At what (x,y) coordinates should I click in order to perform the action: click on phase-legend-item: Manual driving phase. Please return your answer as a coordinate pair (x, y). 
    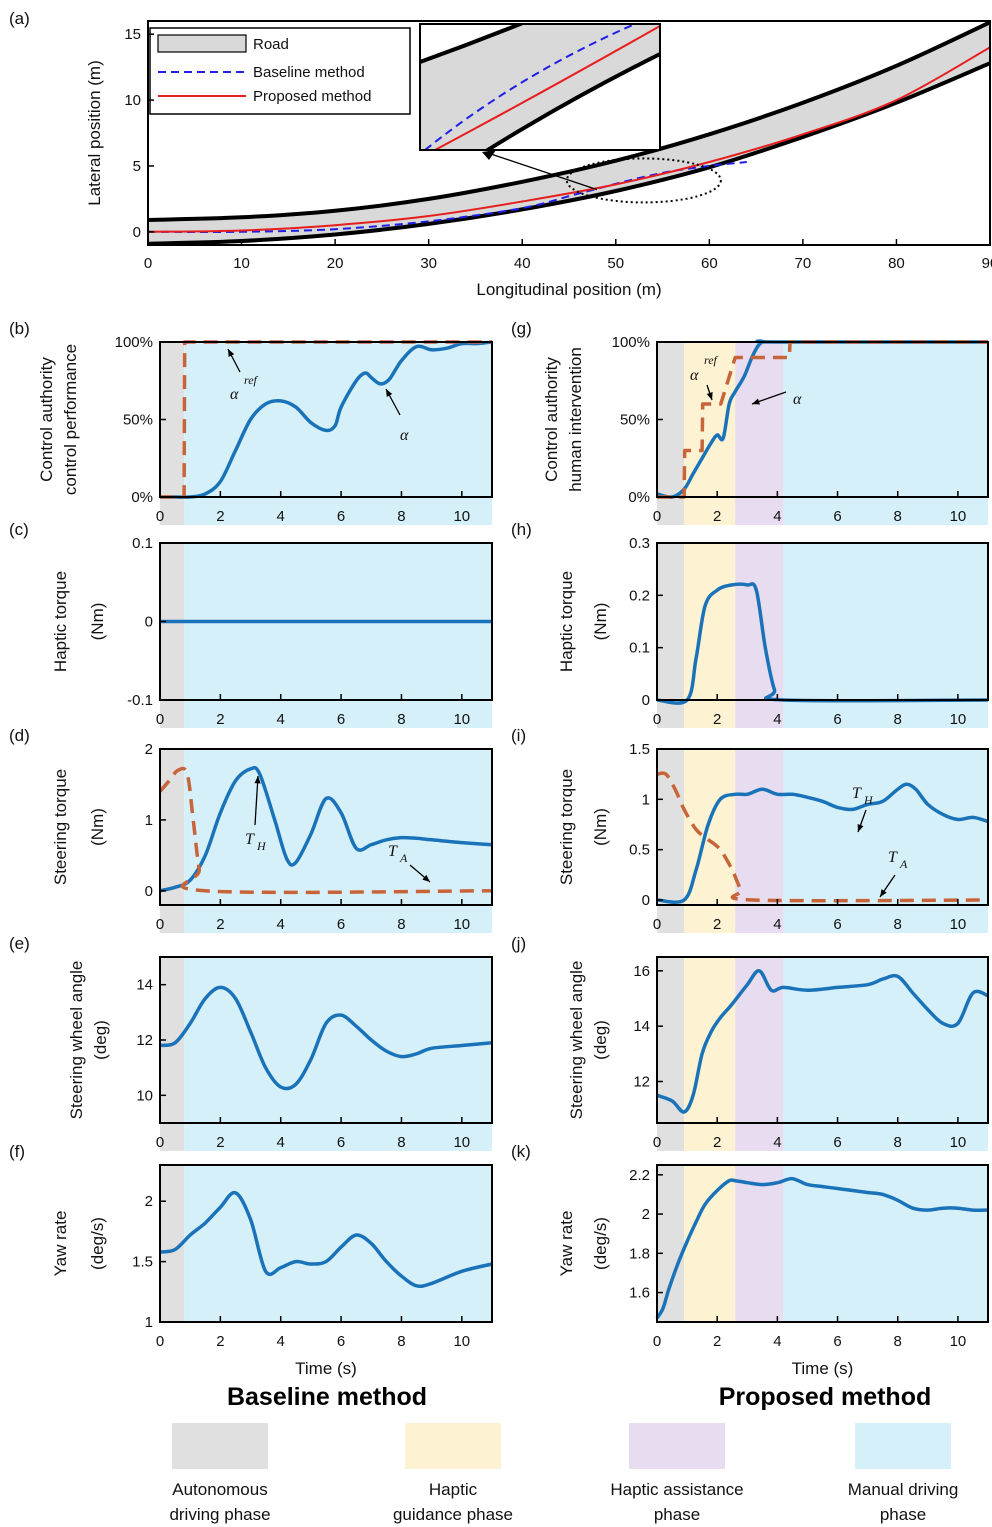
    Looking at the image, I should click on (903, 1473).